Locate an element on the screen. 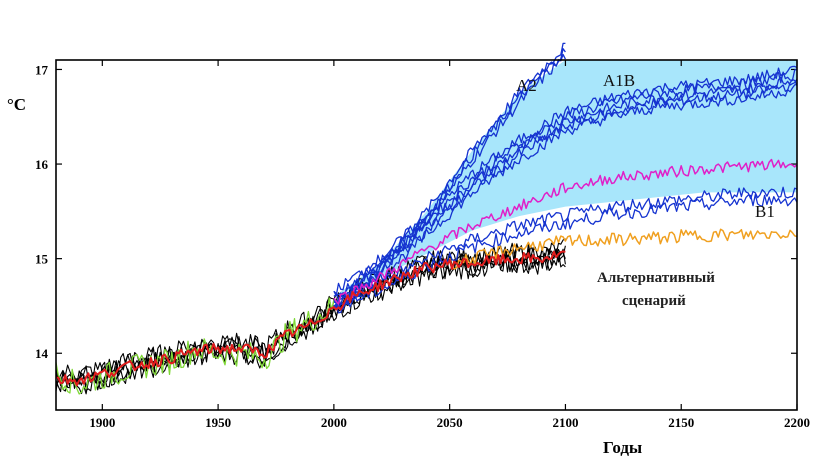  label-b1: B1 is located at coordinates (765, 211).